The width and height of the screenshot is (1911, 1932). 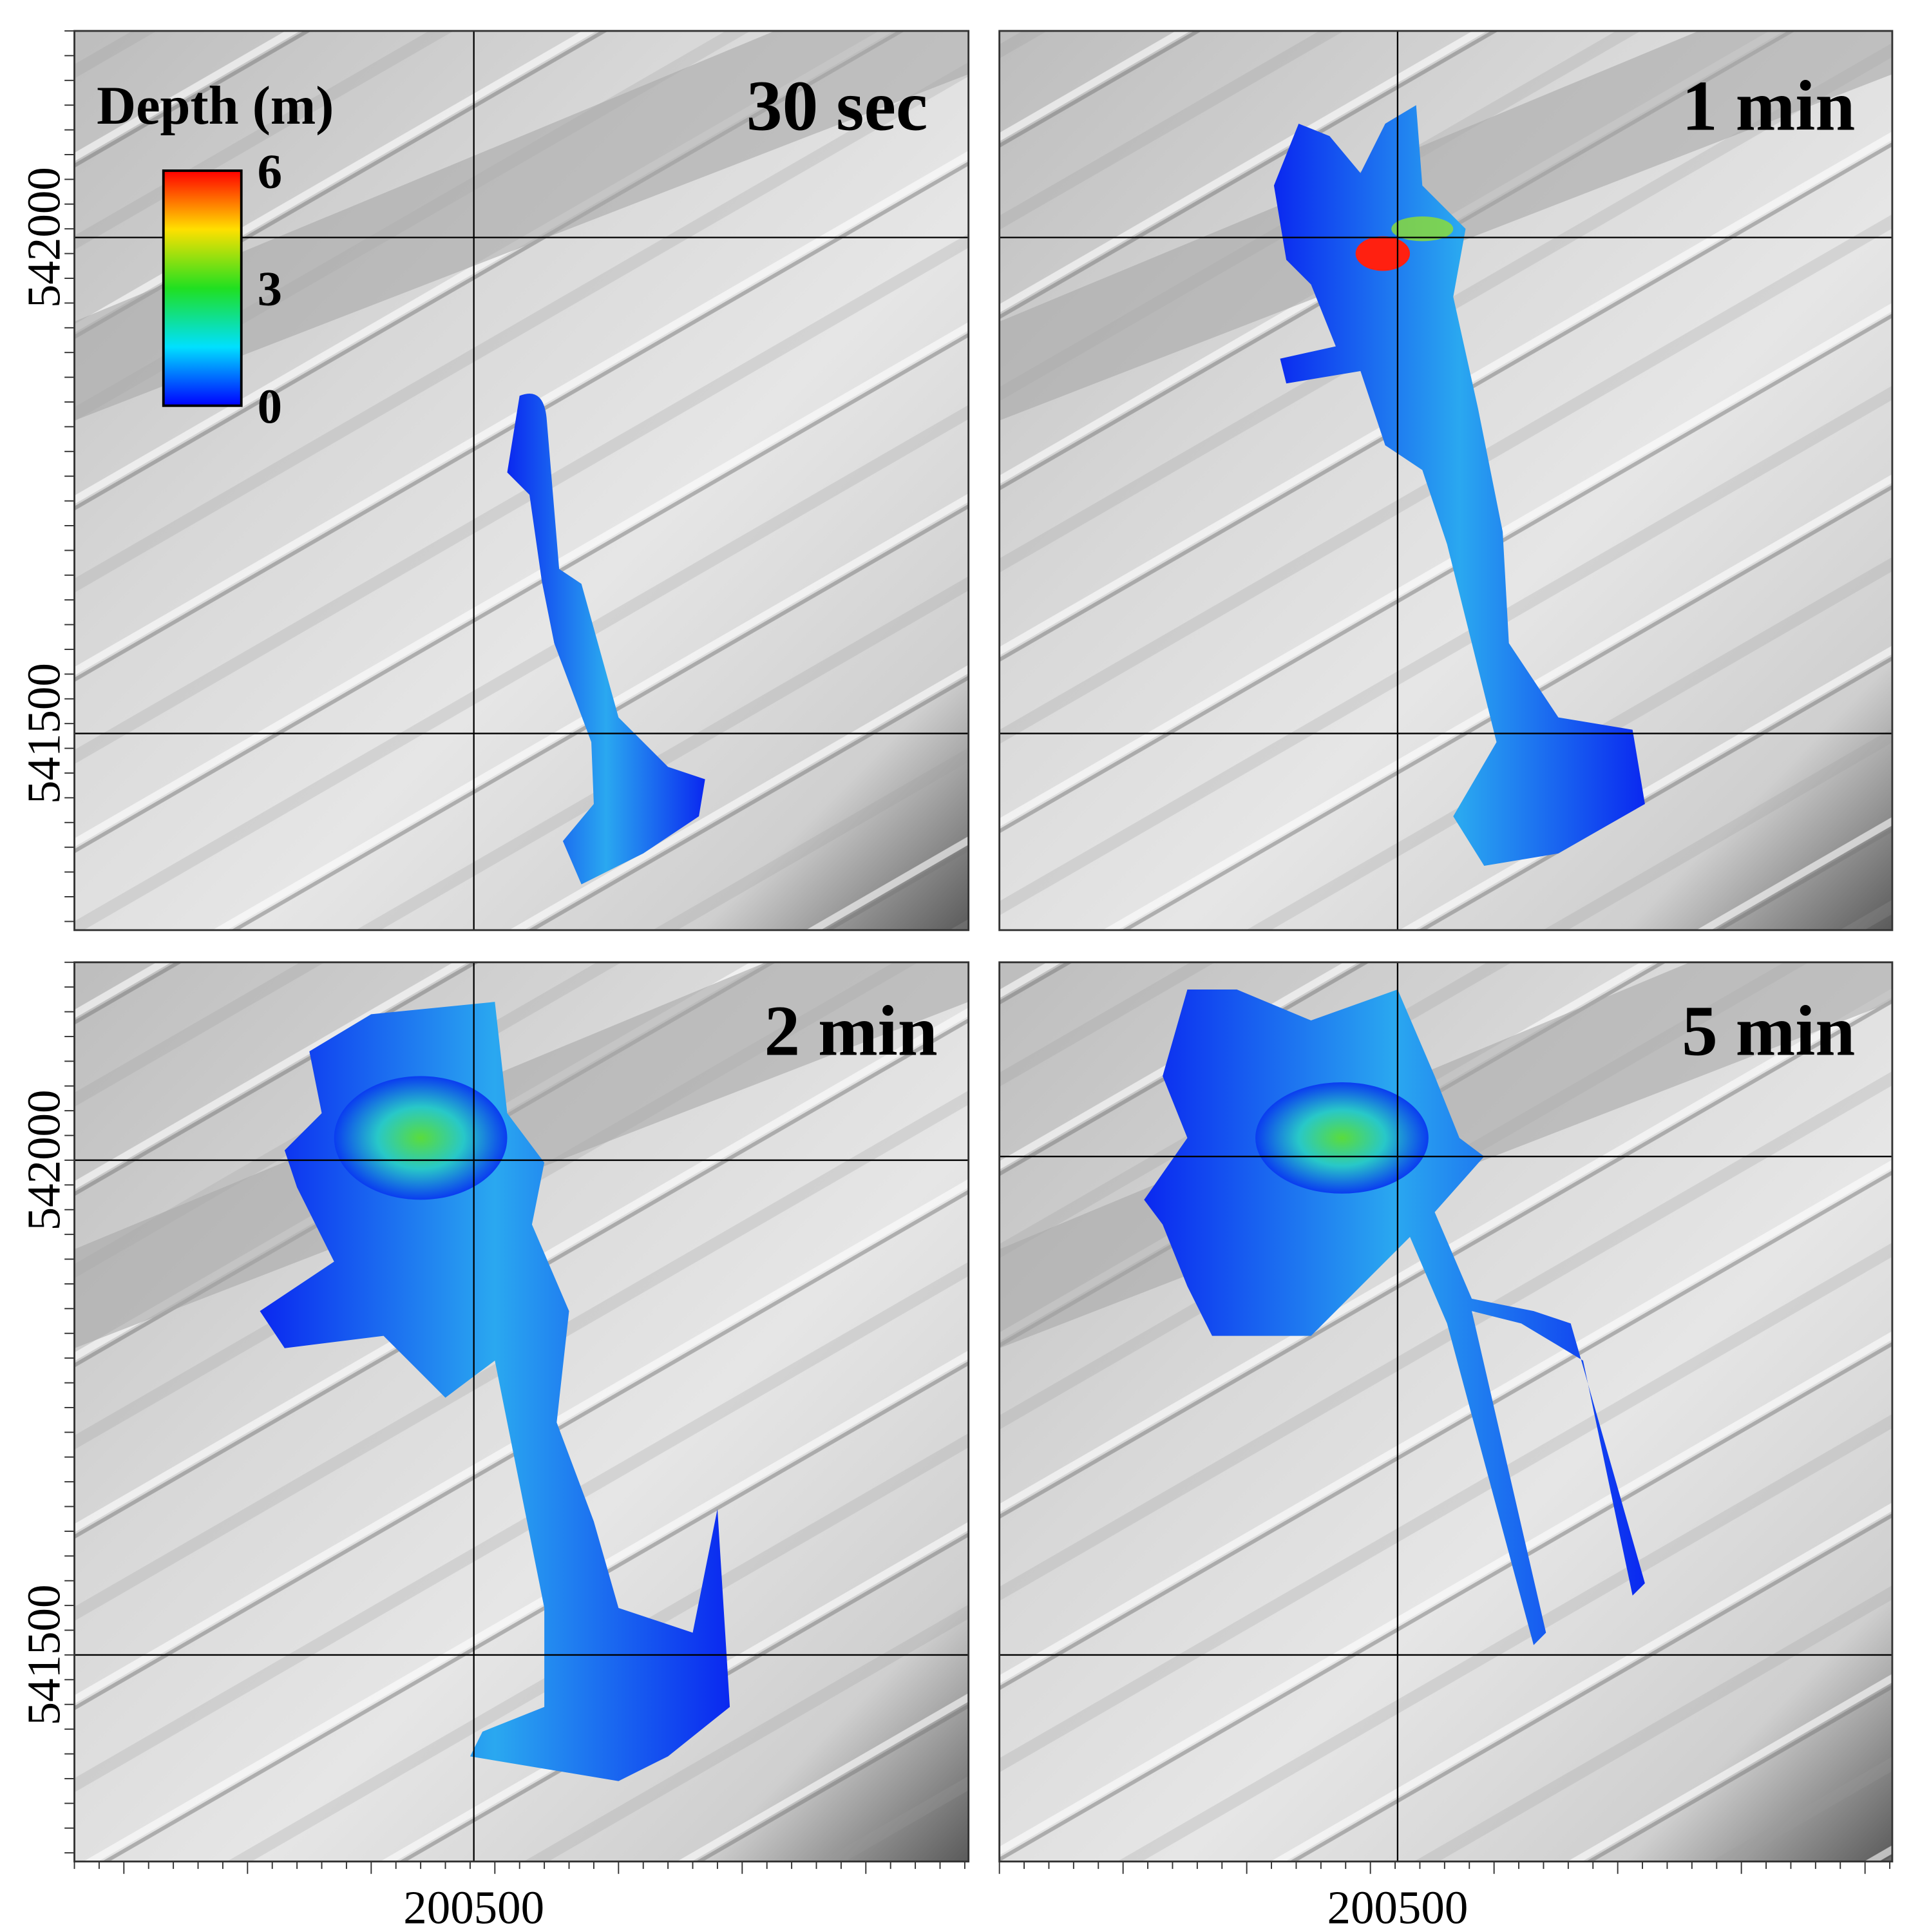 I want to click on colorbar-tick-label: 0, so click(x=270, y=406).